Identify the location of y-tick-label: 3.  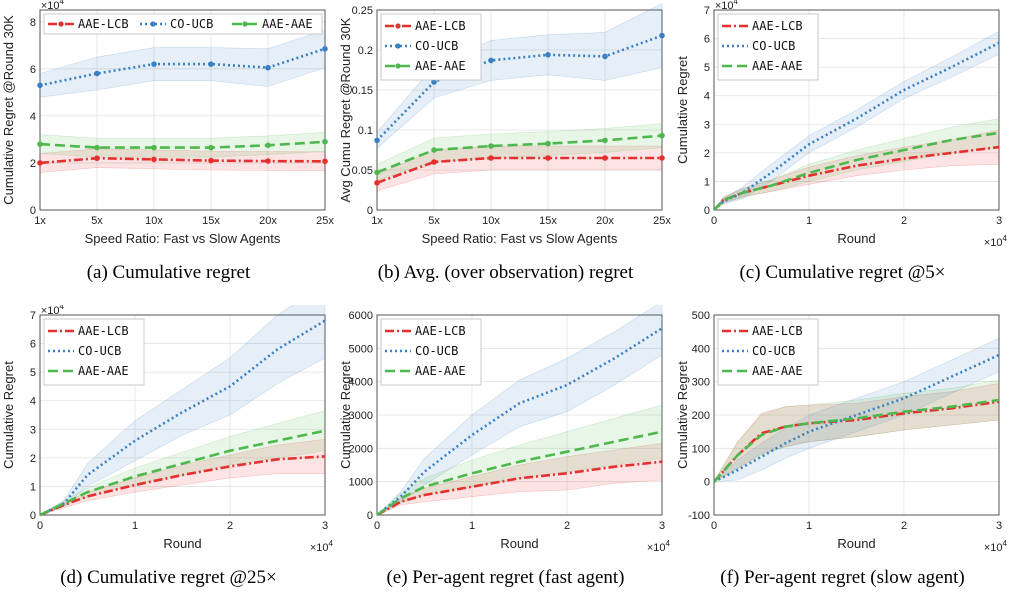
(33, 430).